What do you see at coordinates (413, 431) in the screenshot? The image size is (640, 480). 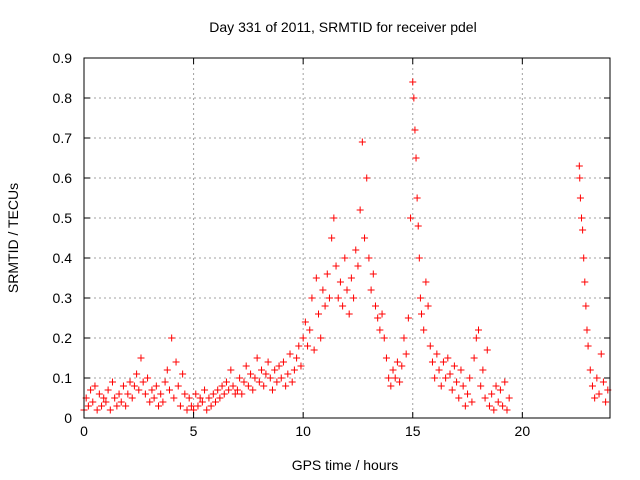 I see `x-tick-label: 15` at bounding box center [413, 431].